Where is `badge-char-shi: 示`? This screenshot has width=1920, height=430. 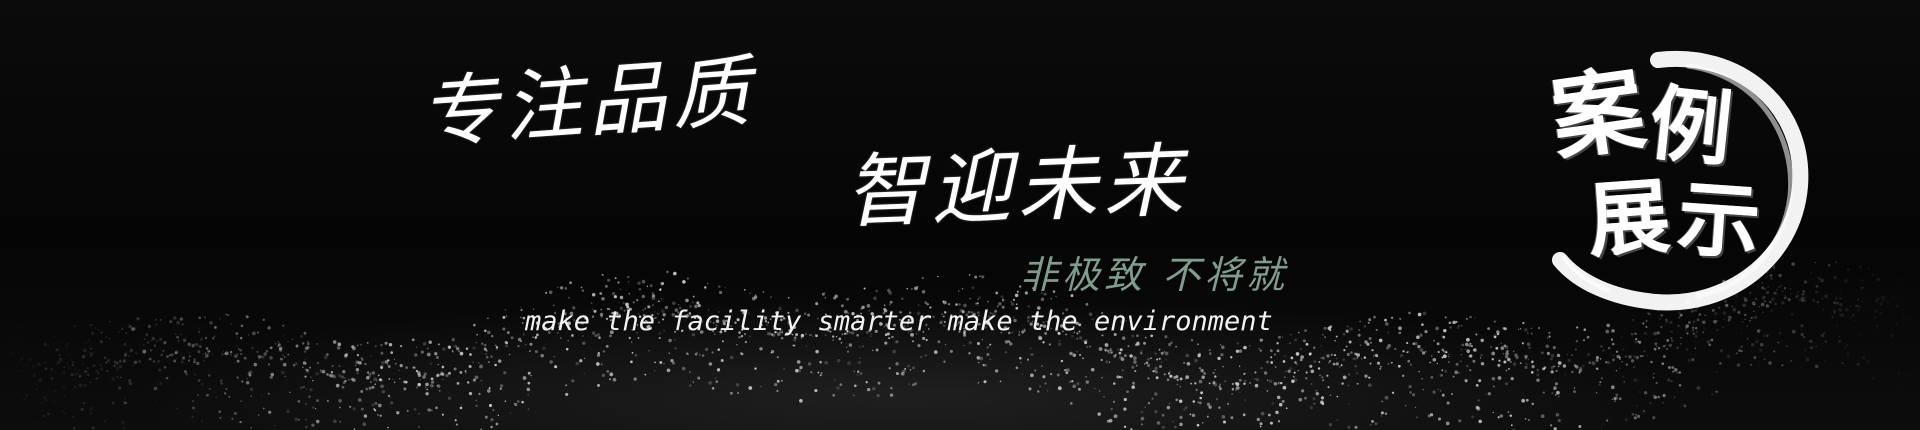
badge-char-shi: 示 is located at coordinates (1719, 221).